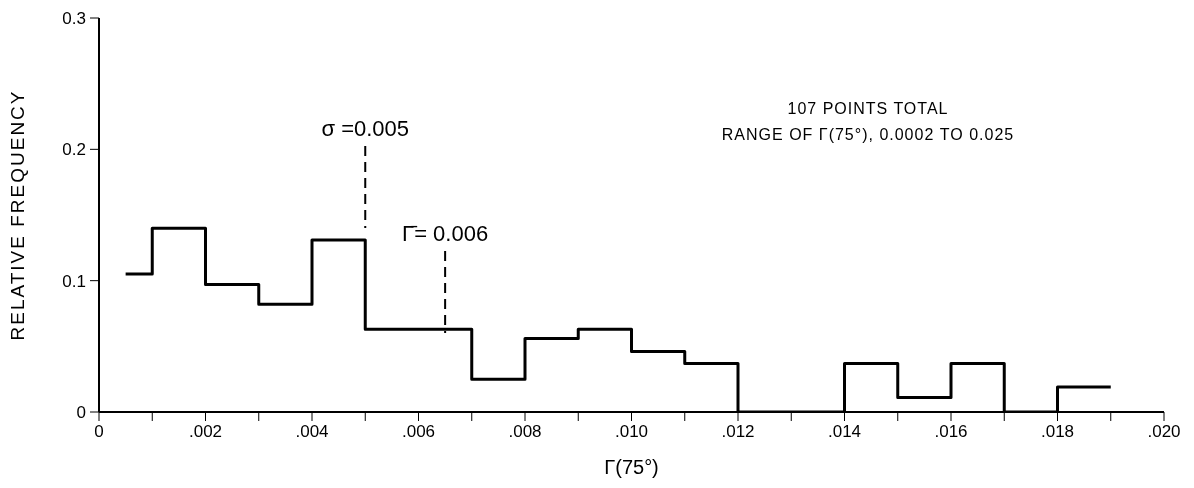  What do you see at coordinates (74, 19) in the screenshot?
I see `y-tick-label: 0.3` at bounding box center [74, 19].